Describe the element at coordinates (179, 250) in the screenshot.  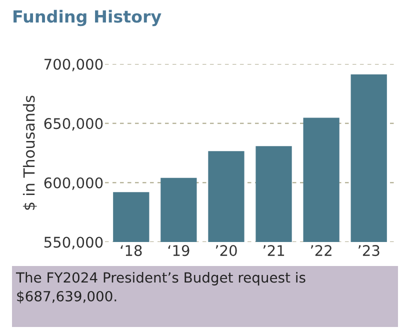
I see `x-tick-label: ‘19` at that location.